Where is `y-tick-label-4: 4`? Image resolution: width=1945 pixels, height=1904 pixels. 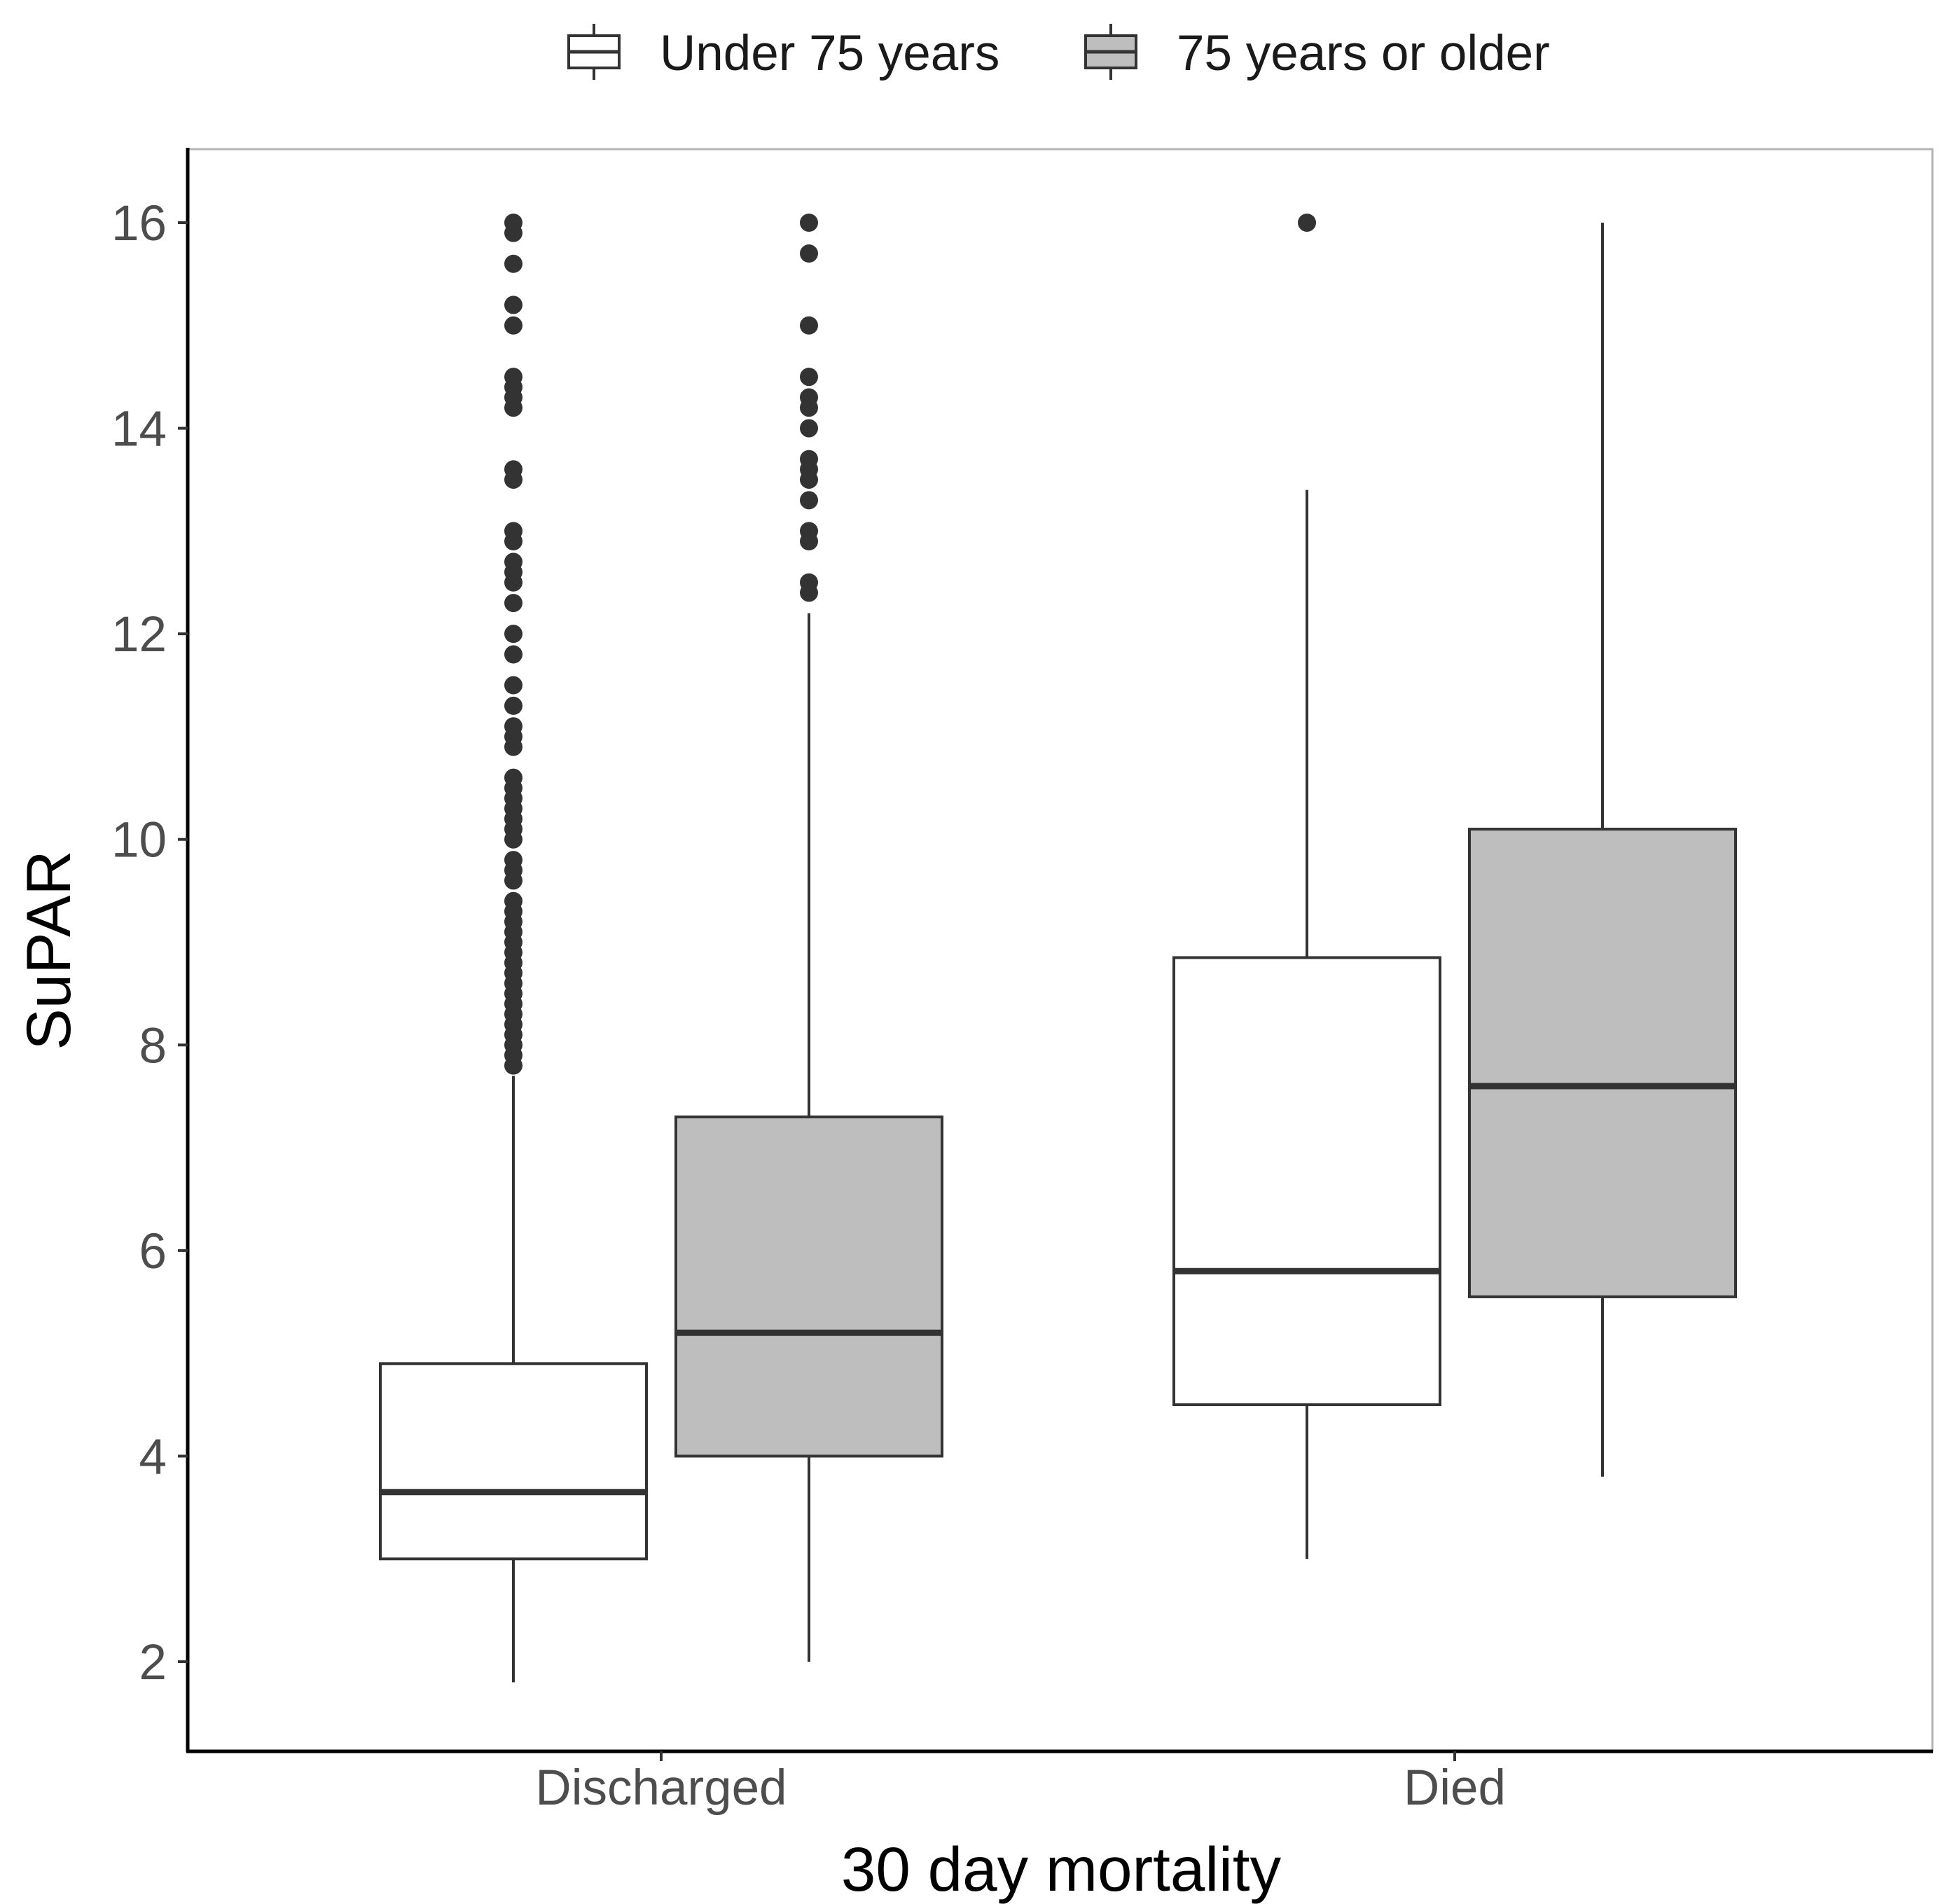 y-tick-label-4: 4 is located at coordinates (153, 1457).